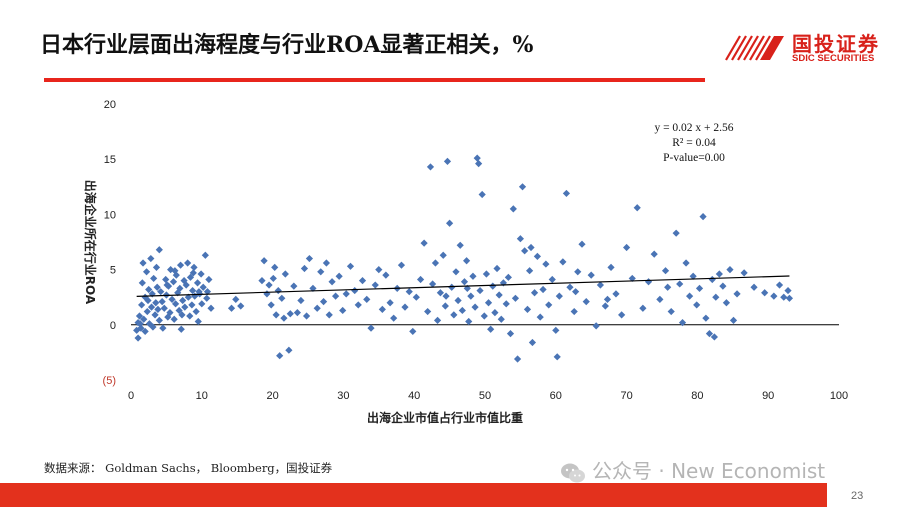 This screenshot has width=905, height=507. Describe the element at coordinates (272, 396) in the screenshot. I see `x-tick-label: 20` at that location.